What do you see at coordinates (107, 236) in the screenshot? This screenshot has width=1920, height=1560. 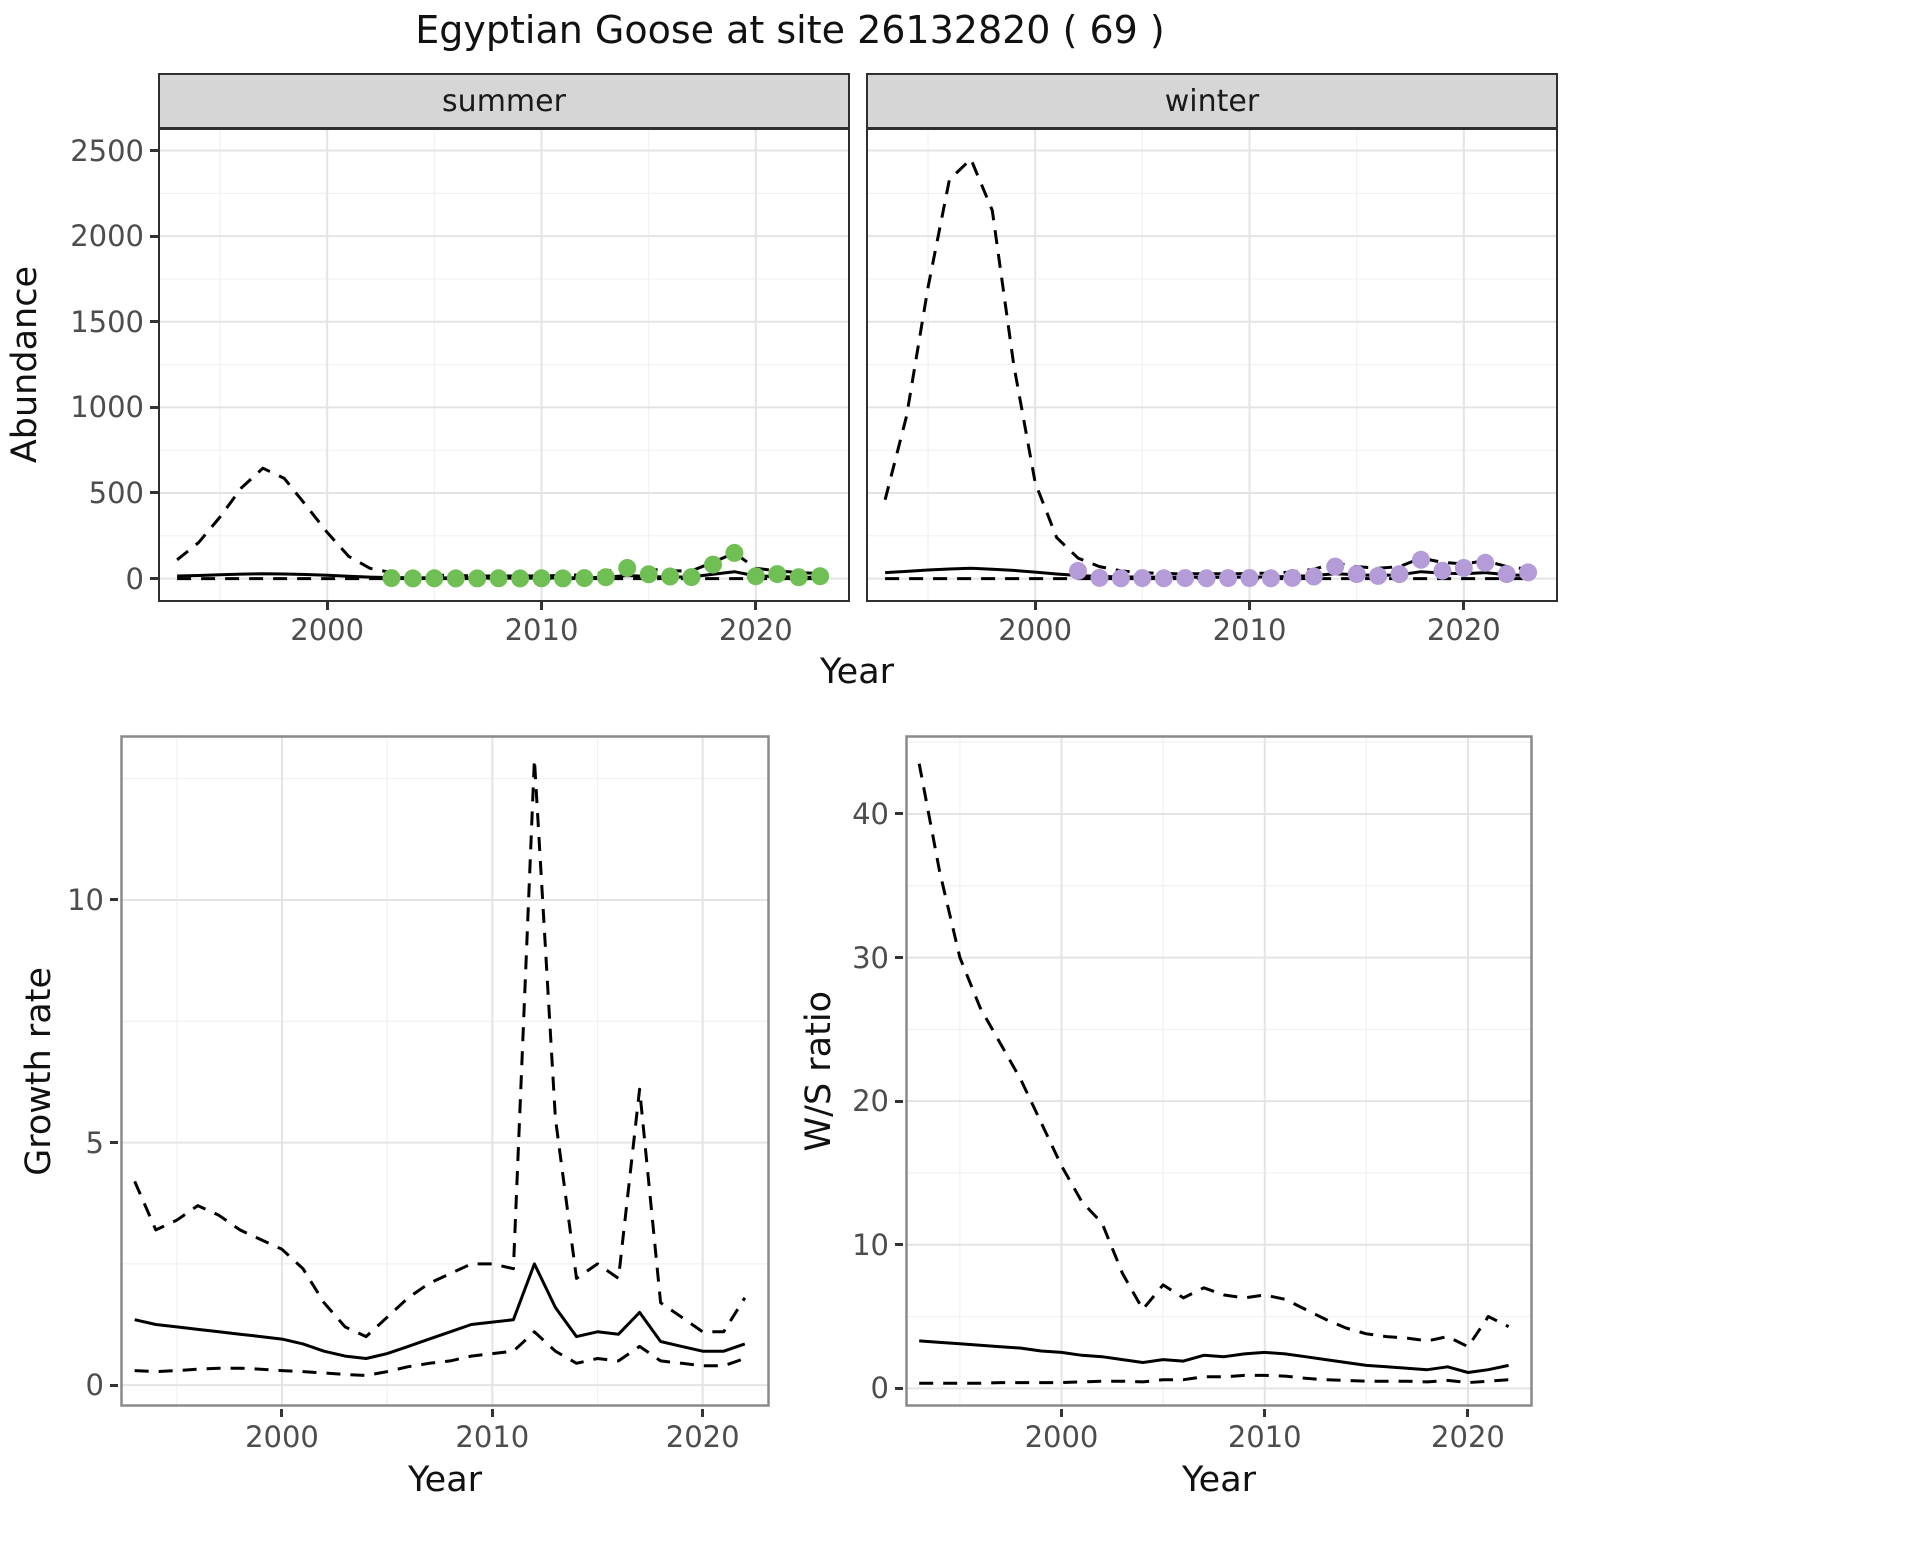 I see `y-tick-label: 2000` at bounding box center [107, 236].